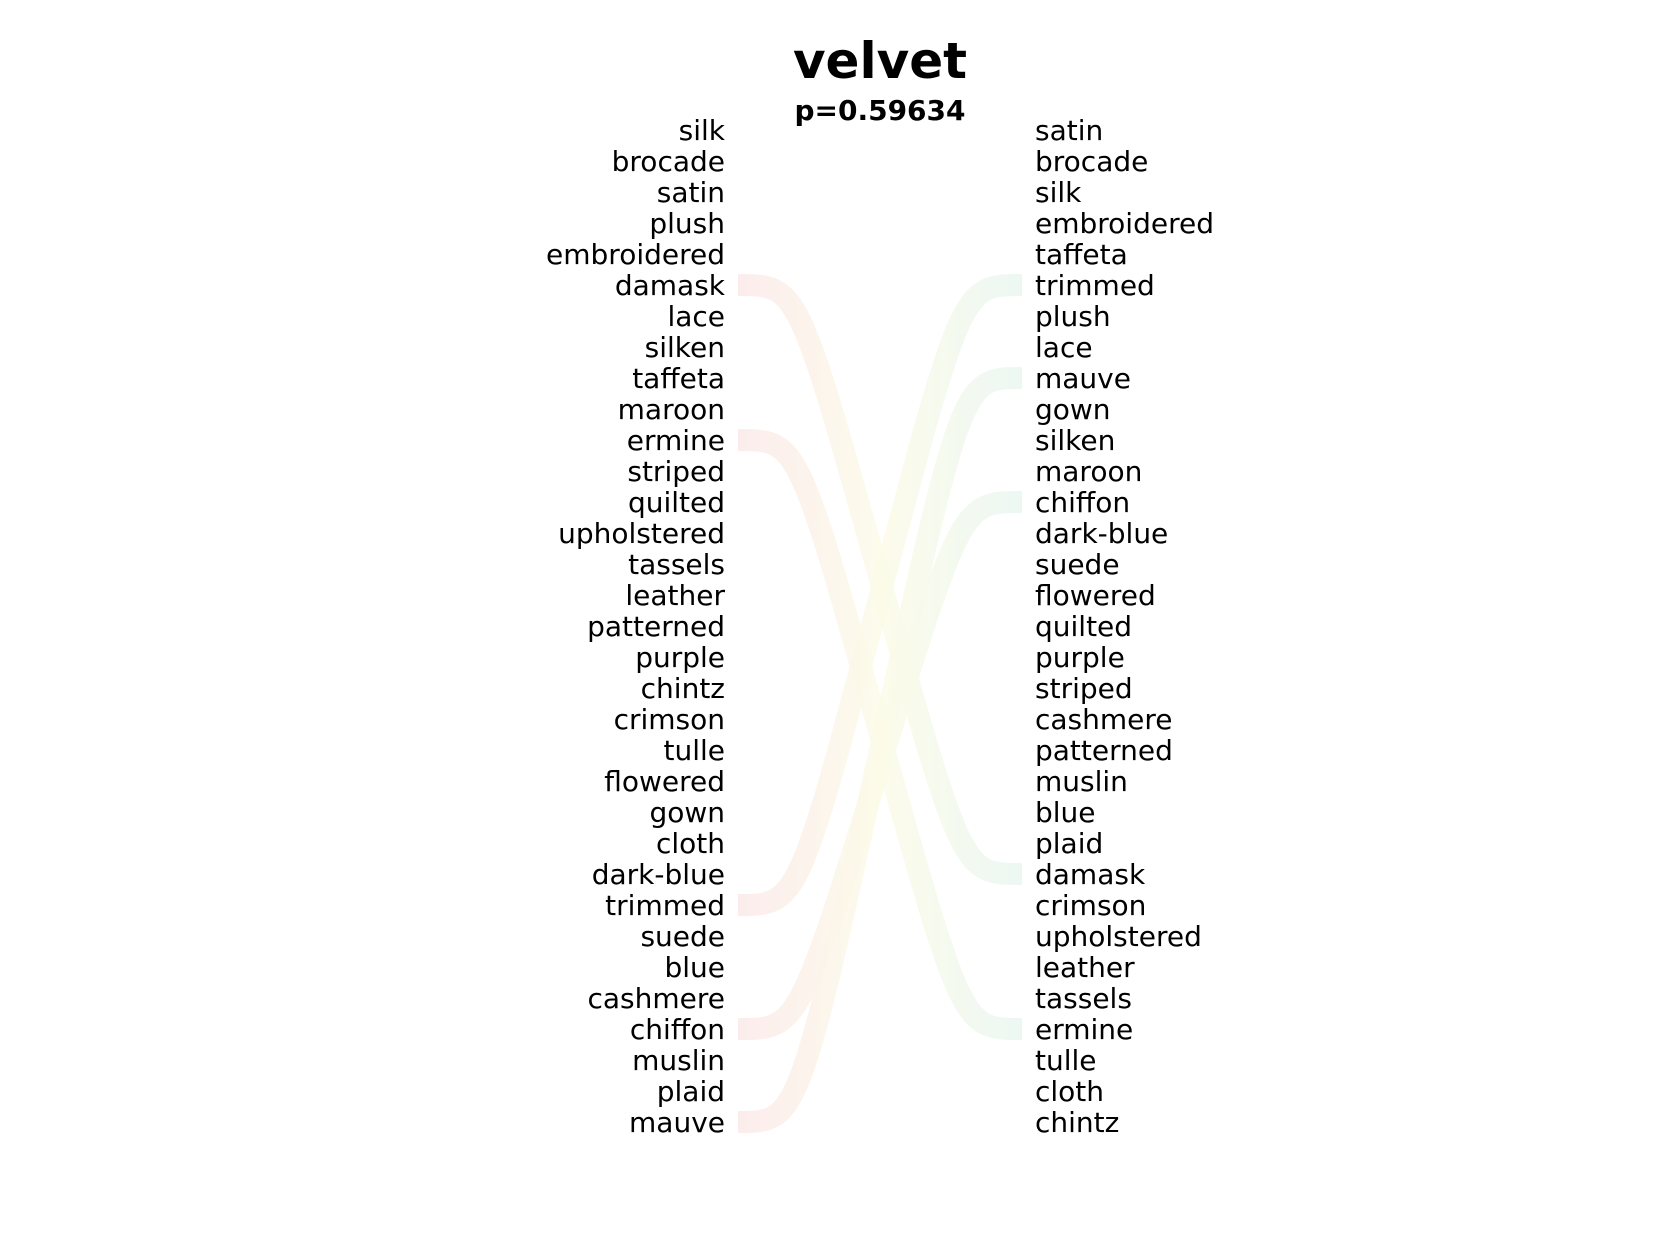 The width and height of the screenshot is (1680, 1260). What do you see at coordinates (1090, 874) in the screenshot?
I see `right-word-damask: damask` at bounding box center [1090, 874].